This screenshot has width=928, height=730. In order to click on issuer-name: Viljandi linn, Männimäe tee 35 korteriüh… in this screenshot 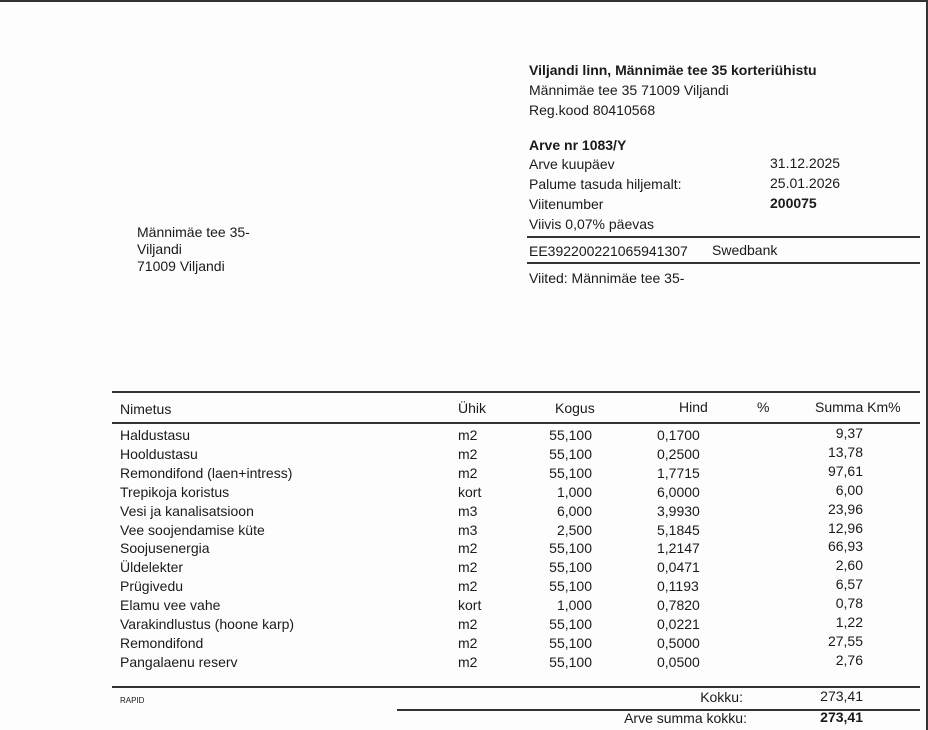, I will do `click(673, 70)`.